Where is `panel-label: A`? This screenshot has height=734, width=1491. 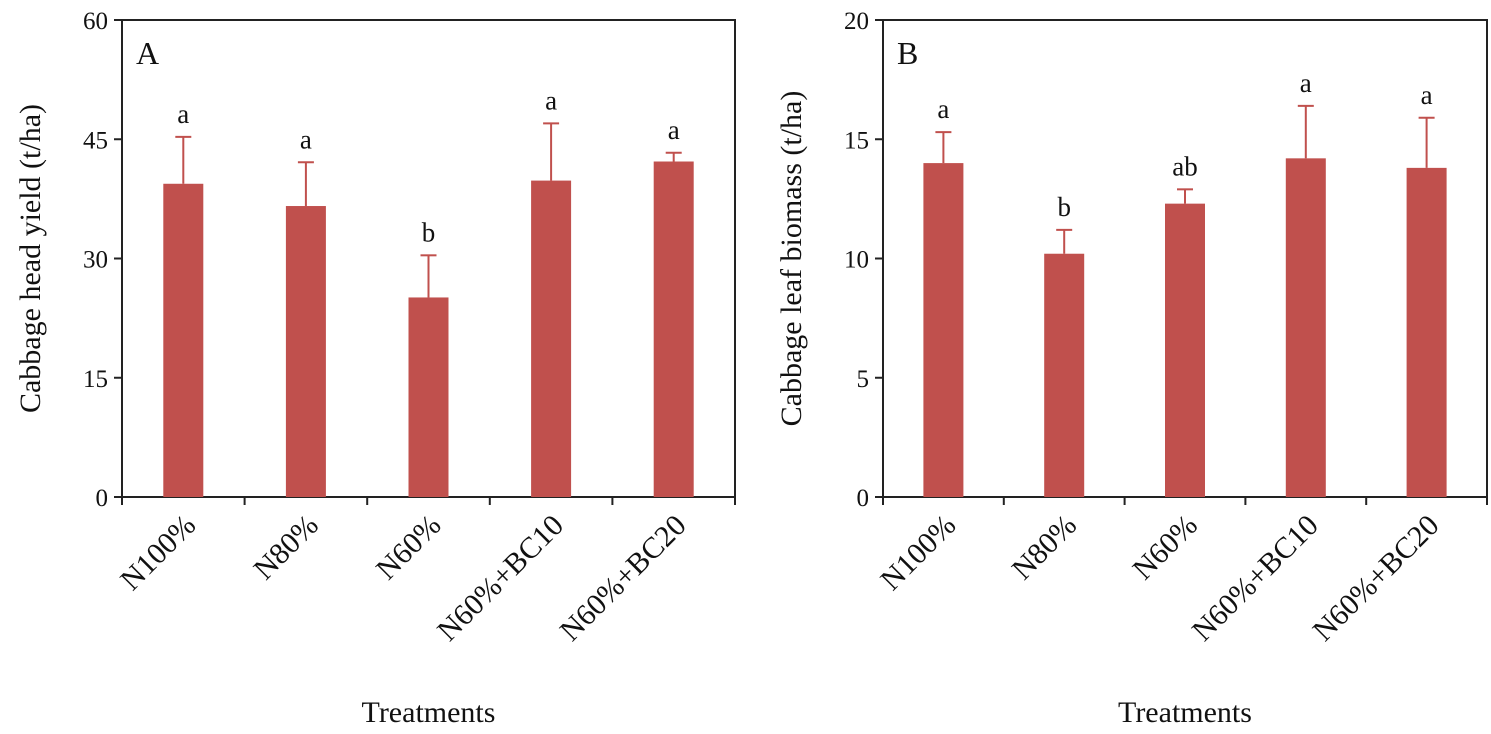 panel-label: A is located at coordinates (147, 53).